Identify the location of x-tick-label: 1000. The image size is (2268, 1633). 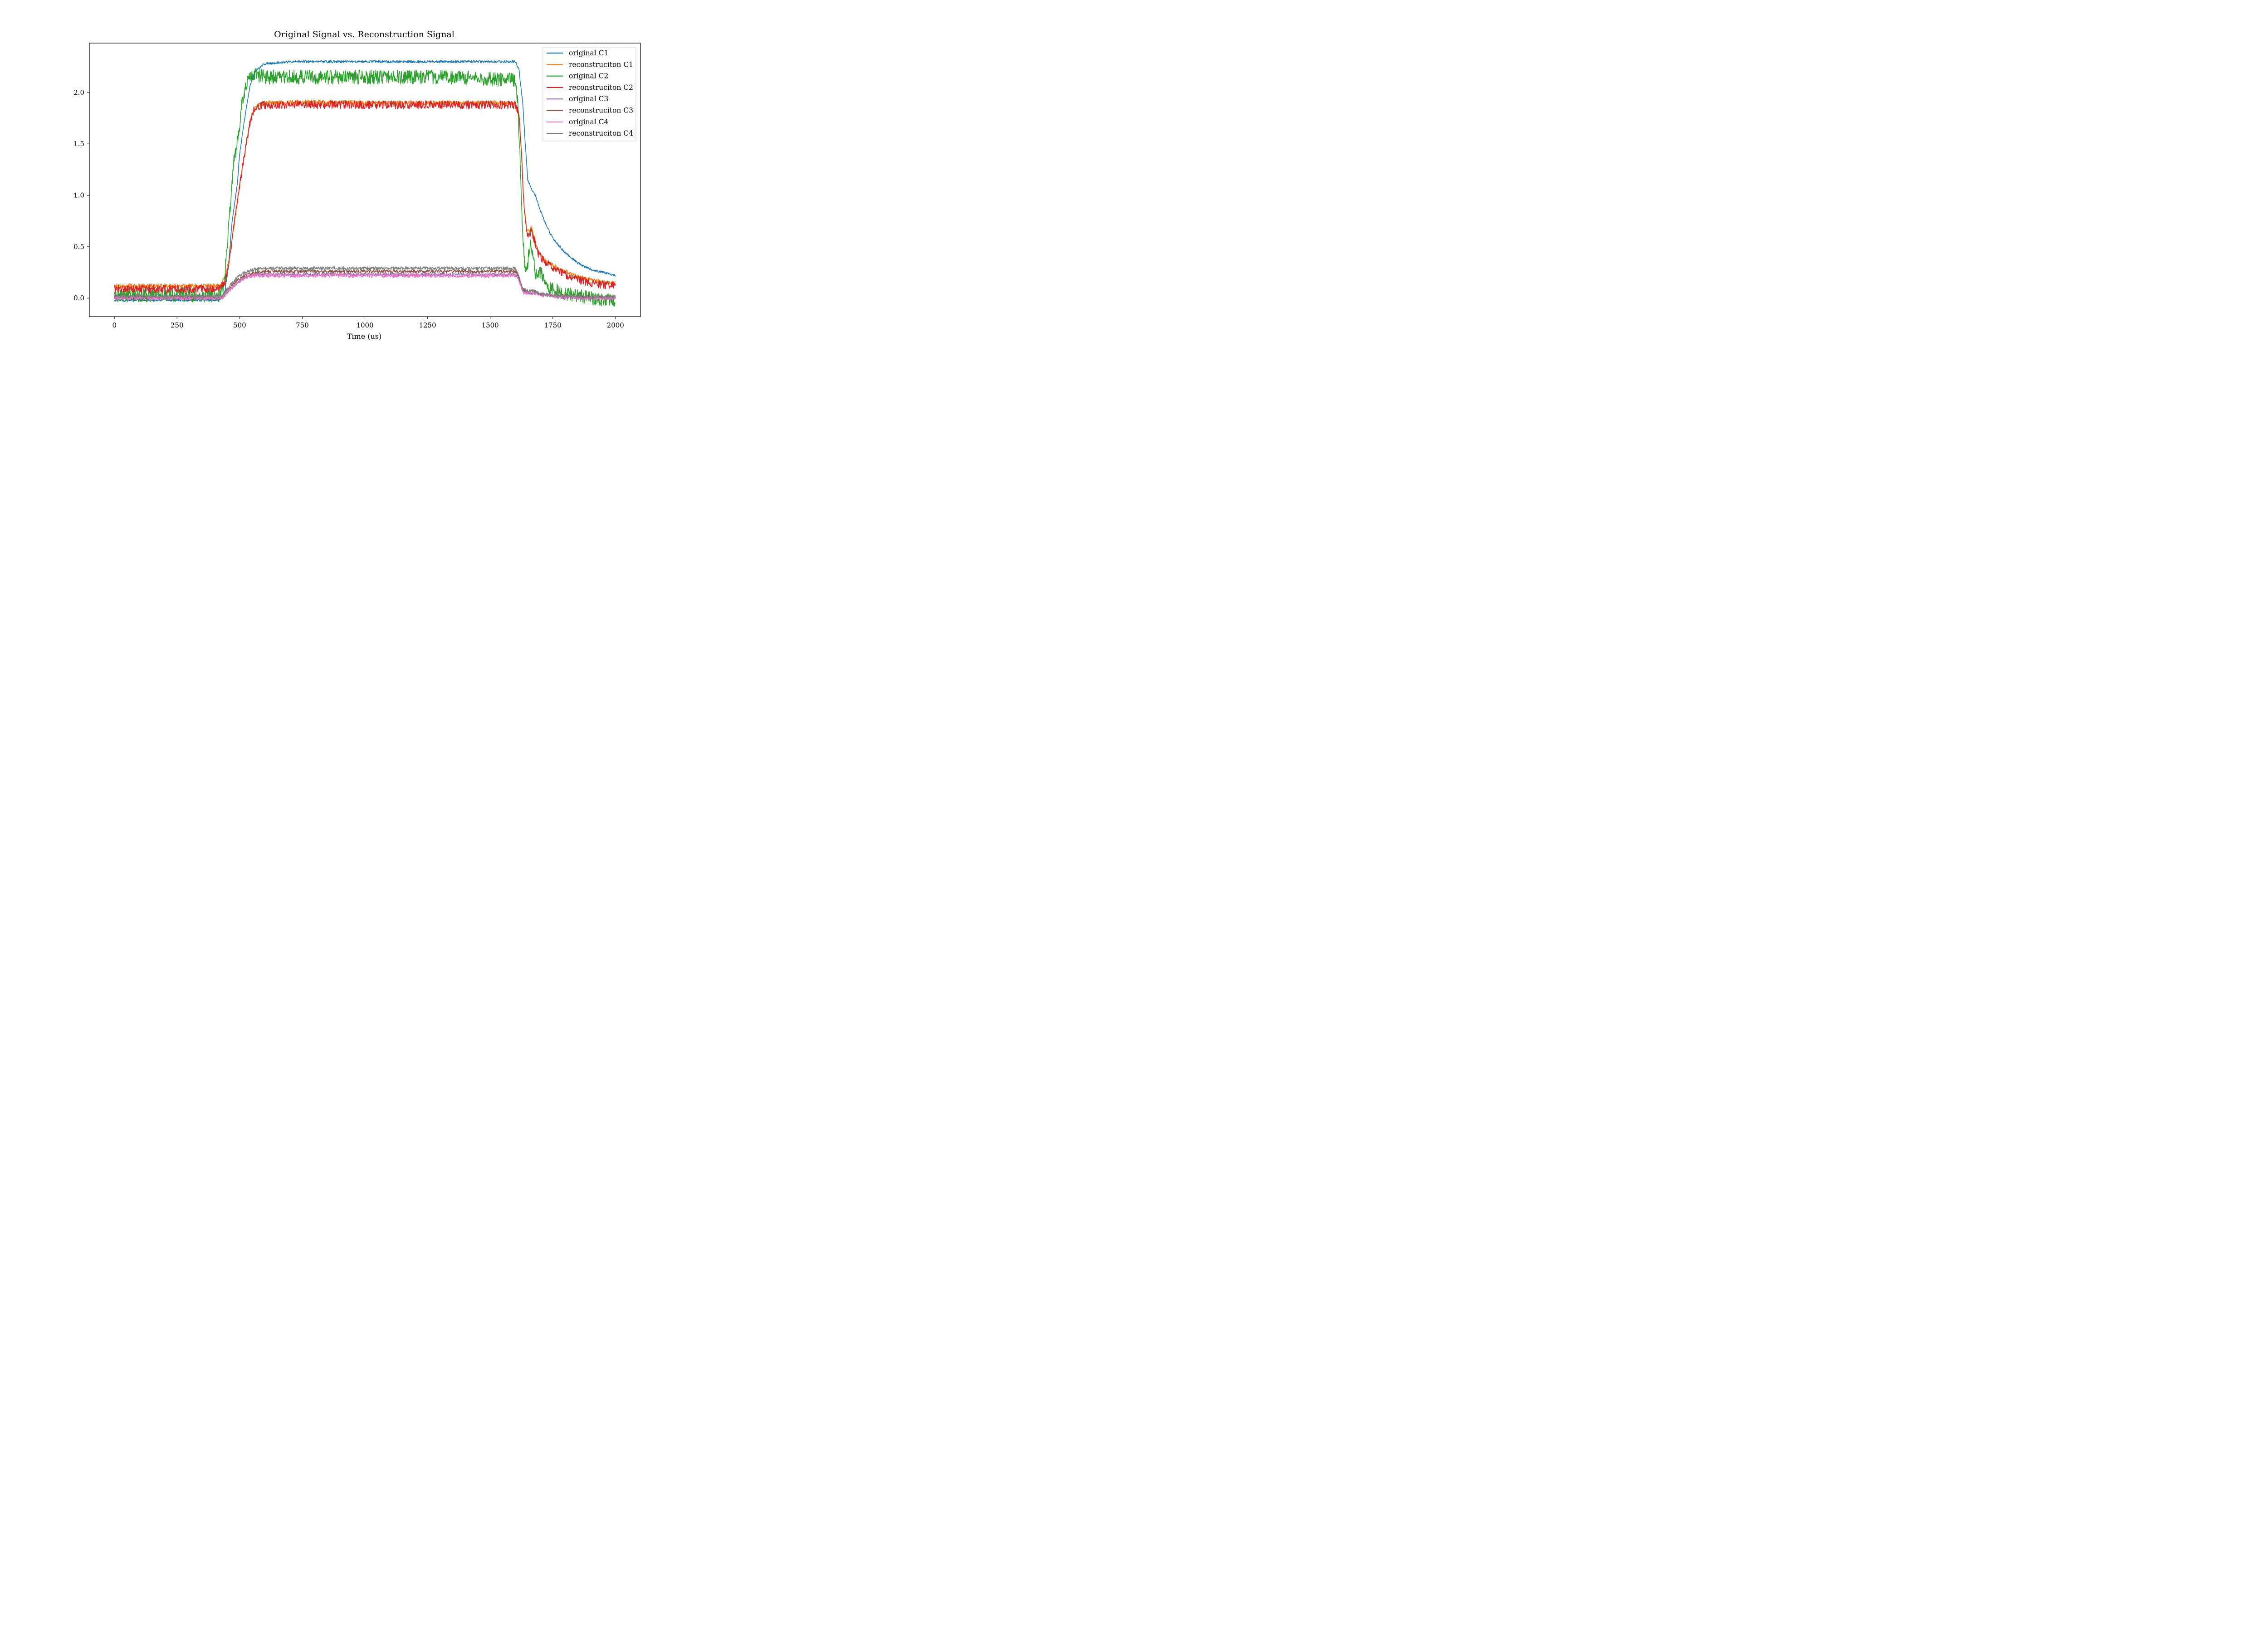
(365, 325).